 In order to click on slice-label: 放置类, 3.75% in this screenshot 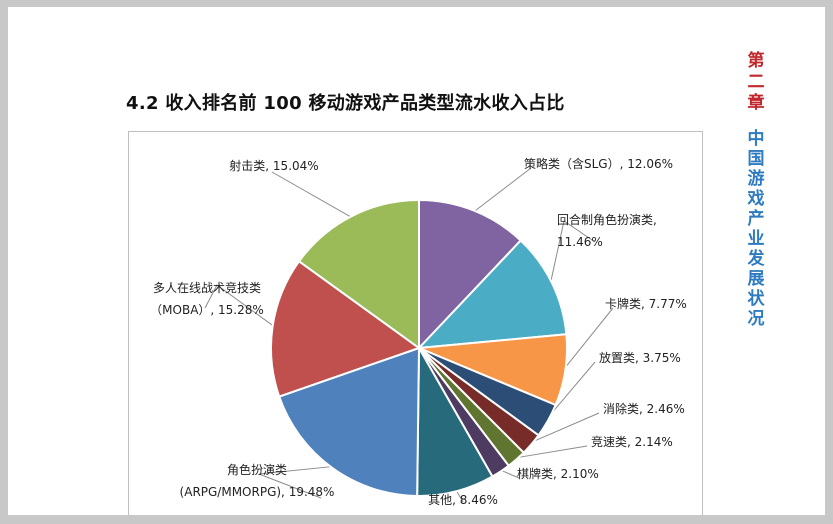, I will do `click(640, 357)`.